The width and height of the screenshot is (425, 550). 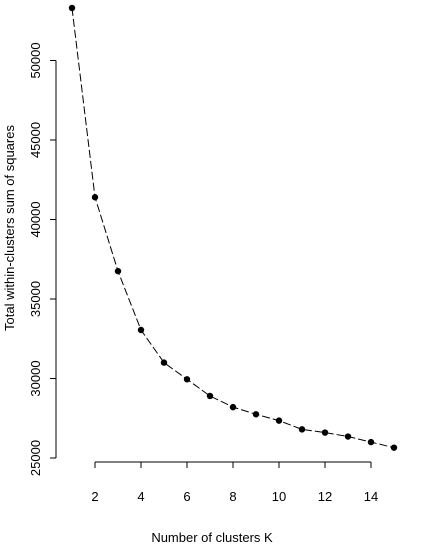 I want to click on x-tick-label: 10, so click(x=279, y=496).